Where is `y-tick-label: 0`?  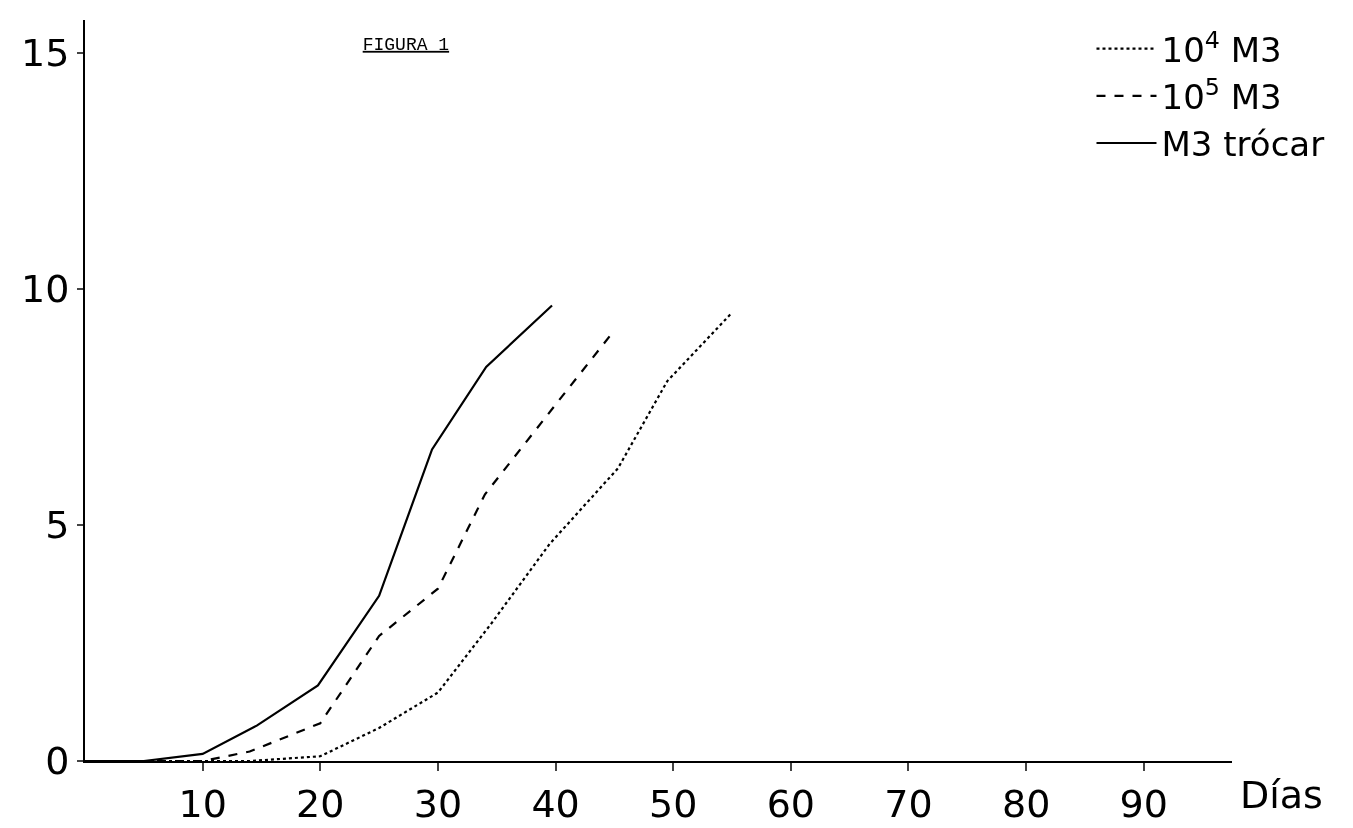
y-tick-label: 0 is located at coordinates (57, 761).